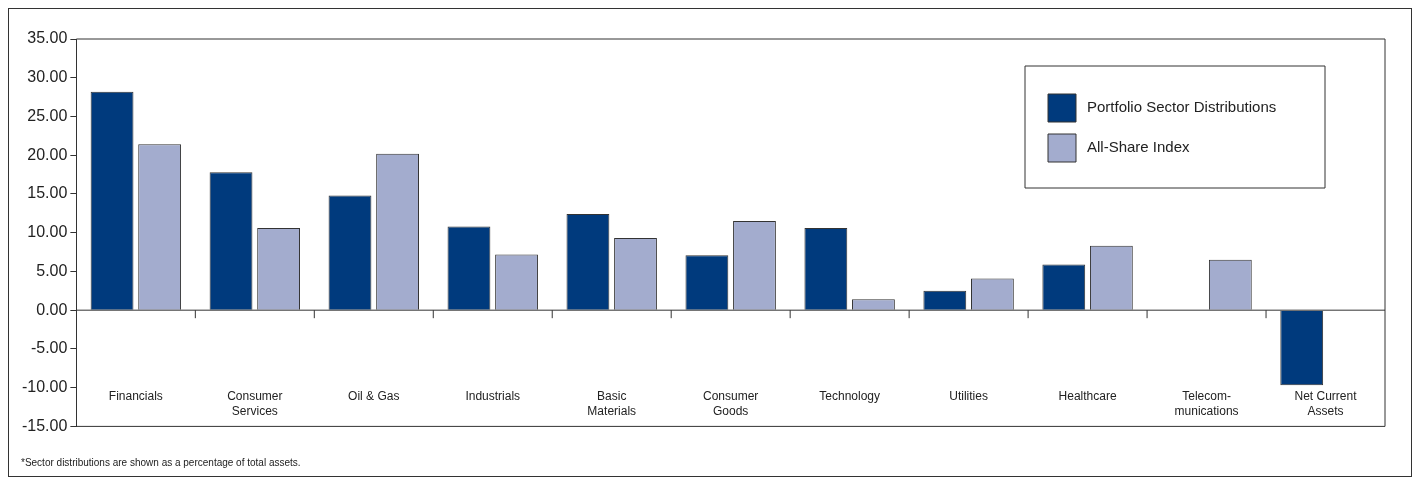 The width and height of the screenshot is (1422, 504). Describe the element at coordinates (52, 270) in the screenshot. I see `y-tick-label: 5.00` at that location.